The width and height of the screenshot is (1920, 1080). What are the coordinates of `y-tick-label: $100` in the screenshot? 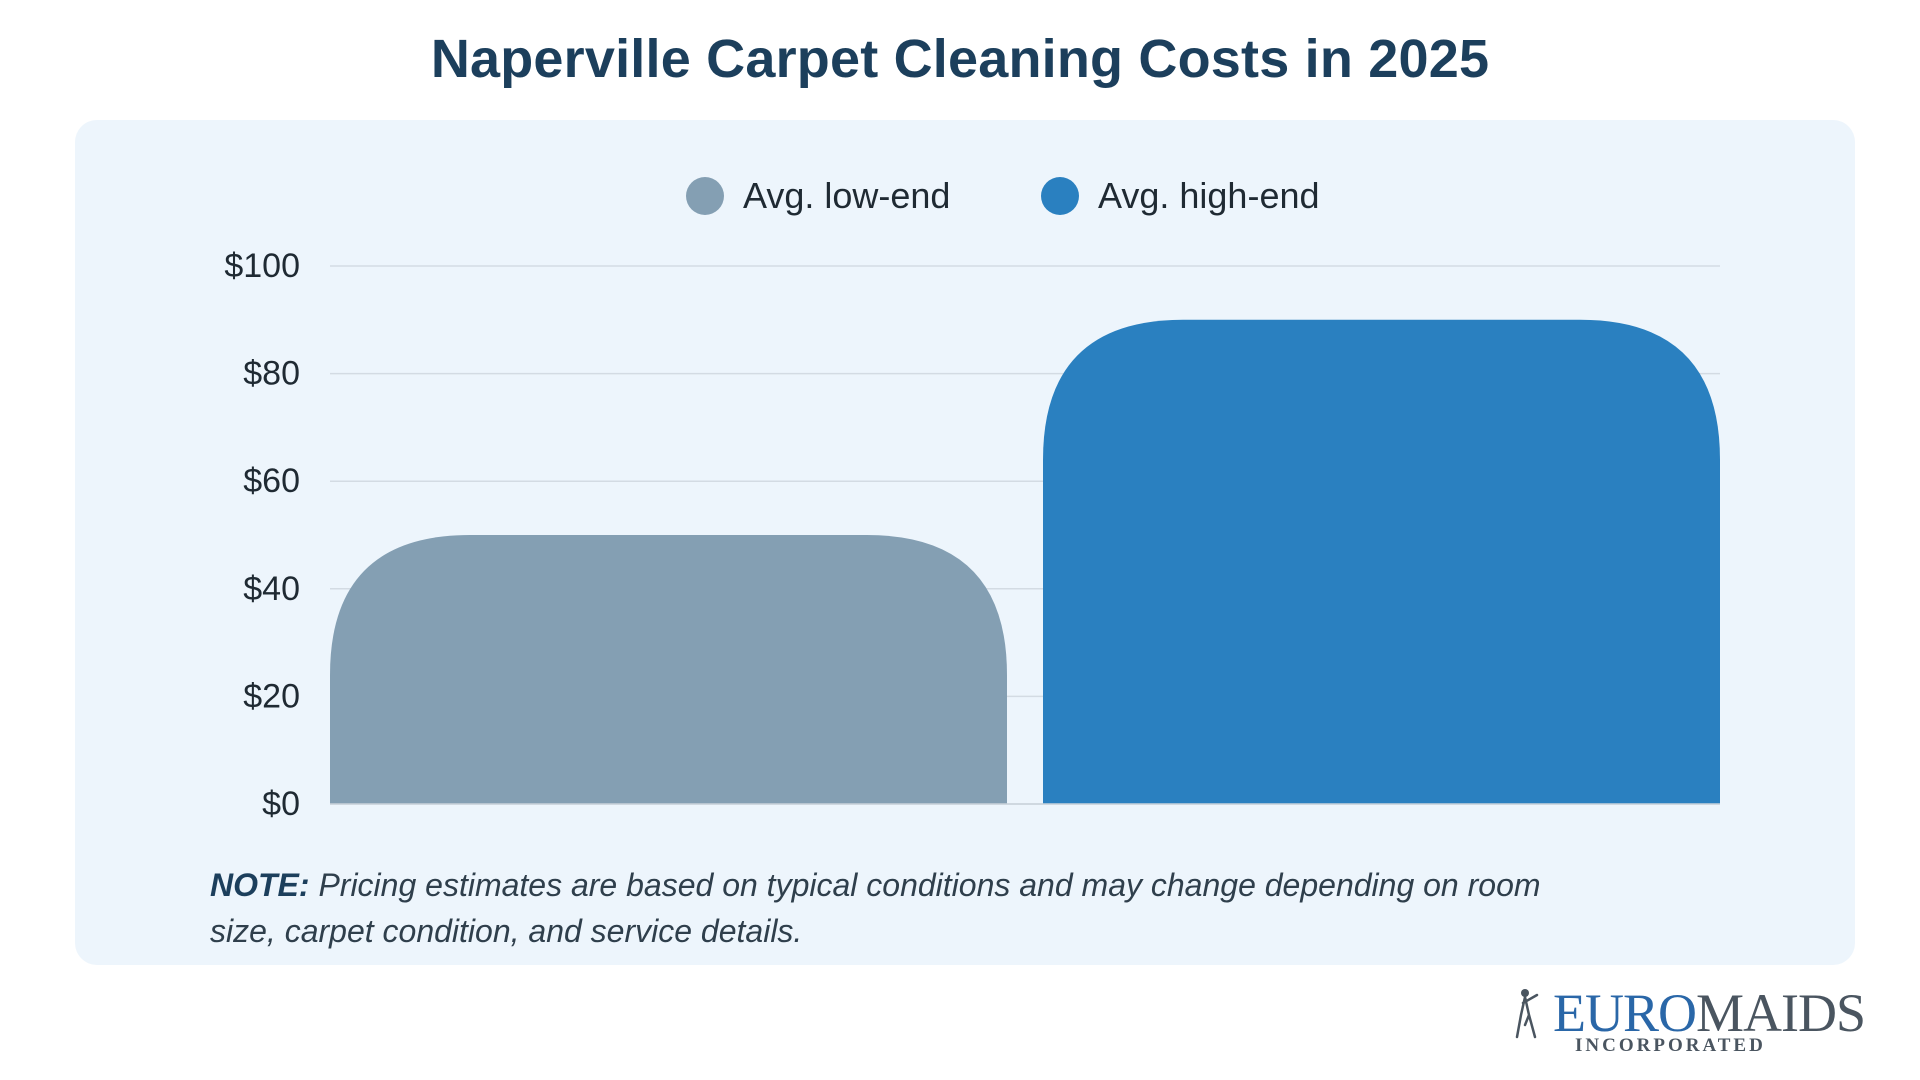 It's located at (262, 266).